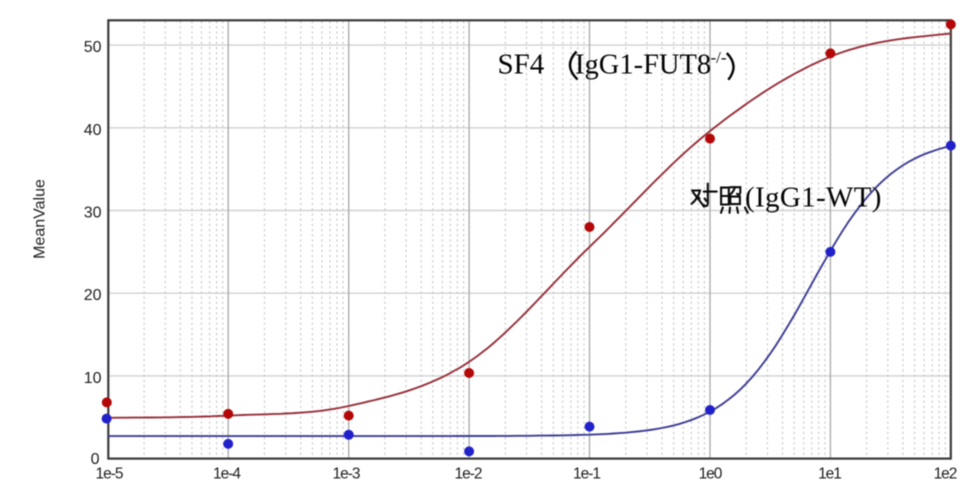 The height and width of the screenshot is (502, 975). I want to click on svg-text: 20, so click(93, 295).